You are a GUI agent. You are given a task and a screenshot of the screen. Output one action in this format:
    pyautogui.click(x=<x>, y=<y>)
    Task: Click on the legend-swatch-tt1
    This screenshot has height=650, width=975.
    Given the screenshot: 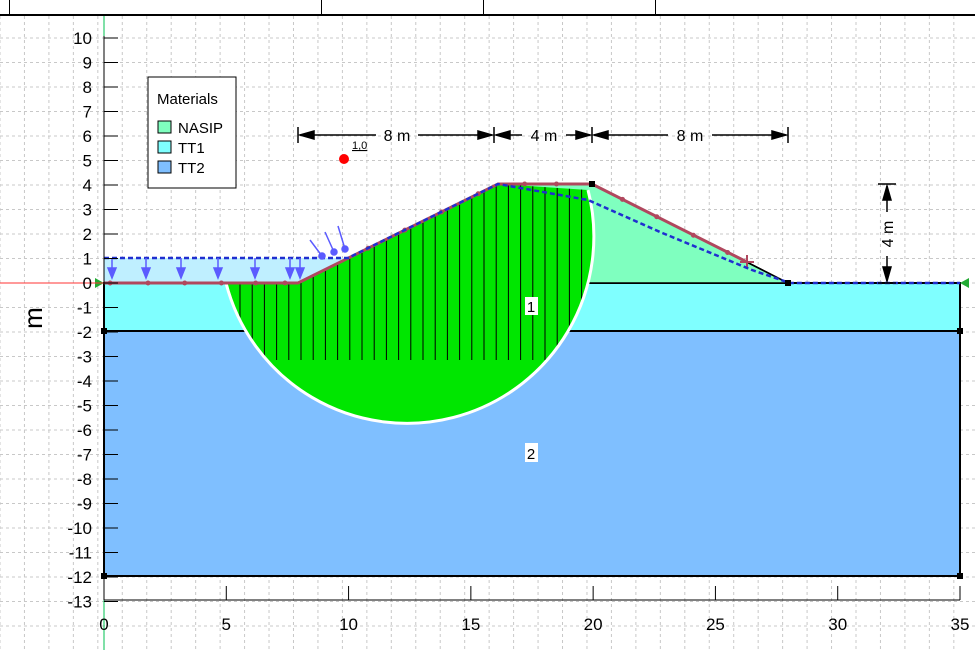 What is the action you would take?
    pyautogui.click(x=164, y=147)
    